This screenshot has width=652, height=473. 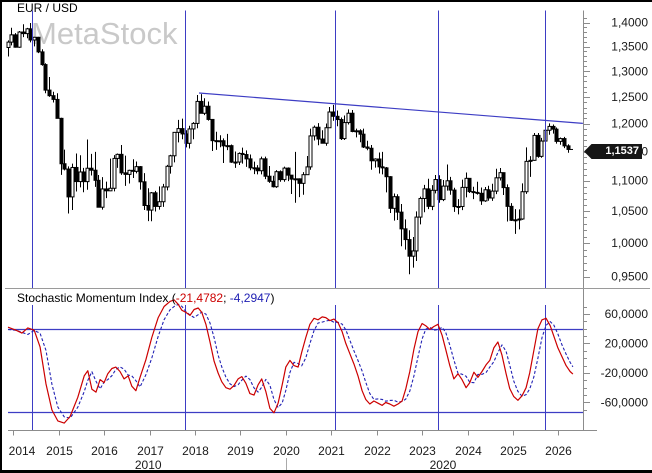 What do you see at coordinates (629, 124) in the screenshot?
I see `svg-text: 1,2000` at bounding box center [629, 124].